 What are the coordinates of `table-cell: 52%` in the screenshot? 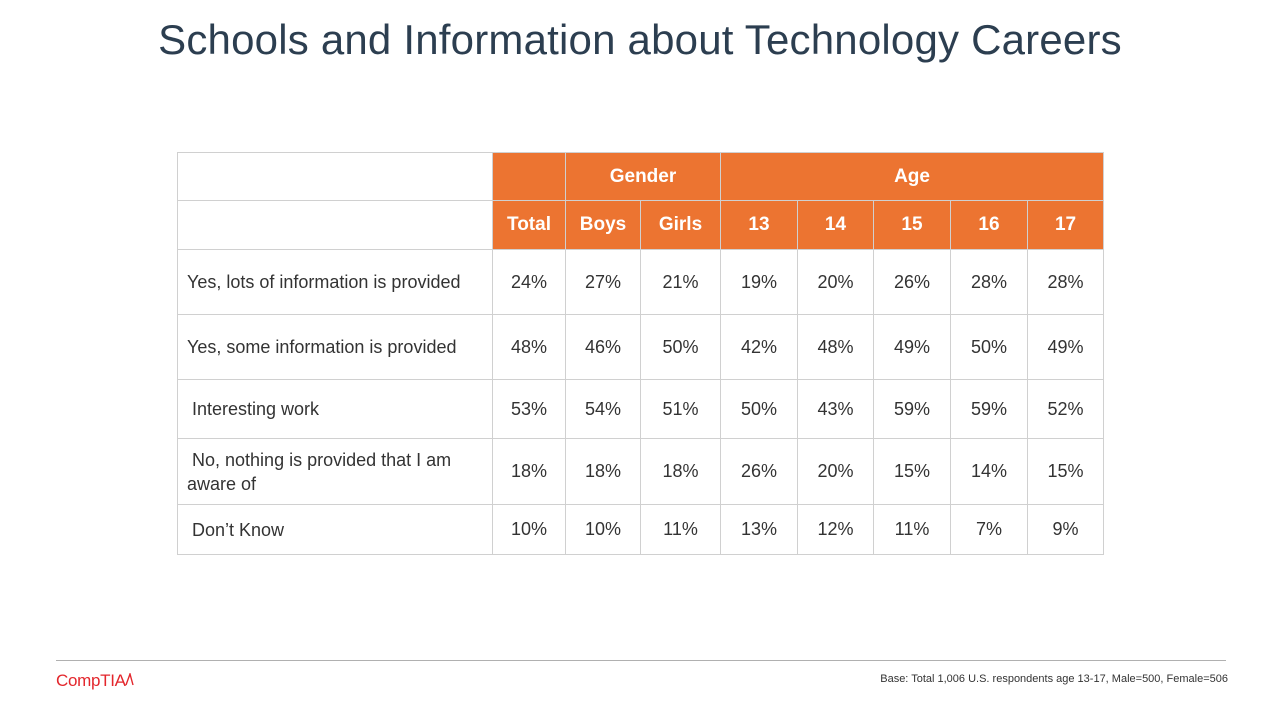 It's located at (1065, 409).